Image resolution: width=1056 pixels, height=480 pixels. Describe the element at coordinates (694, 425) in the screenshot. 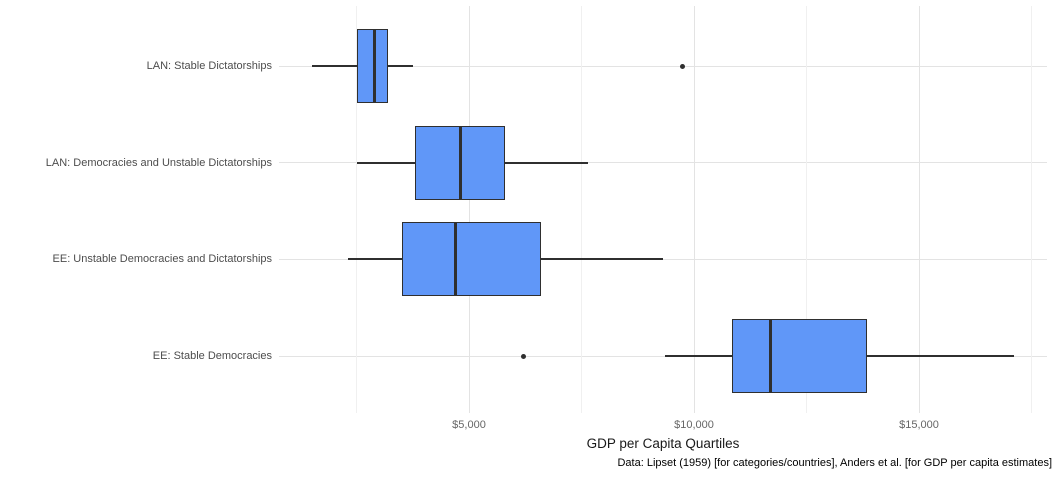

I see `x-tick-label: $10,000` at that location.